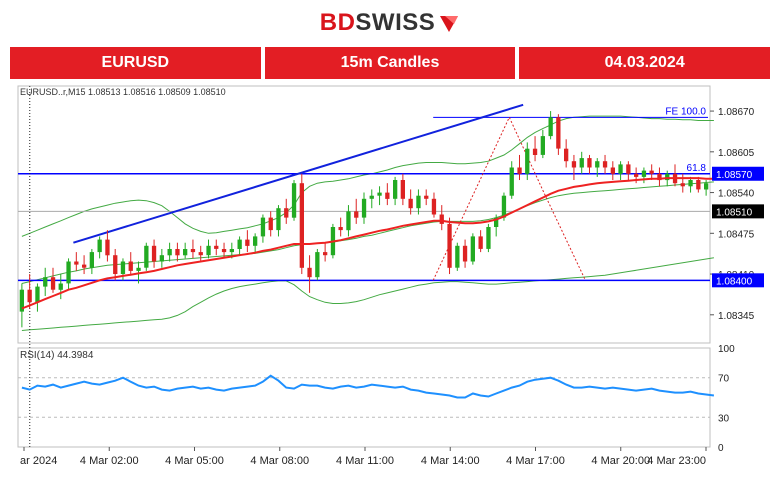 Image resolution: width=780 pixels, height=481 pixels. I want to click on price-axis-tick-label: 1.08605, so click(736, 153).